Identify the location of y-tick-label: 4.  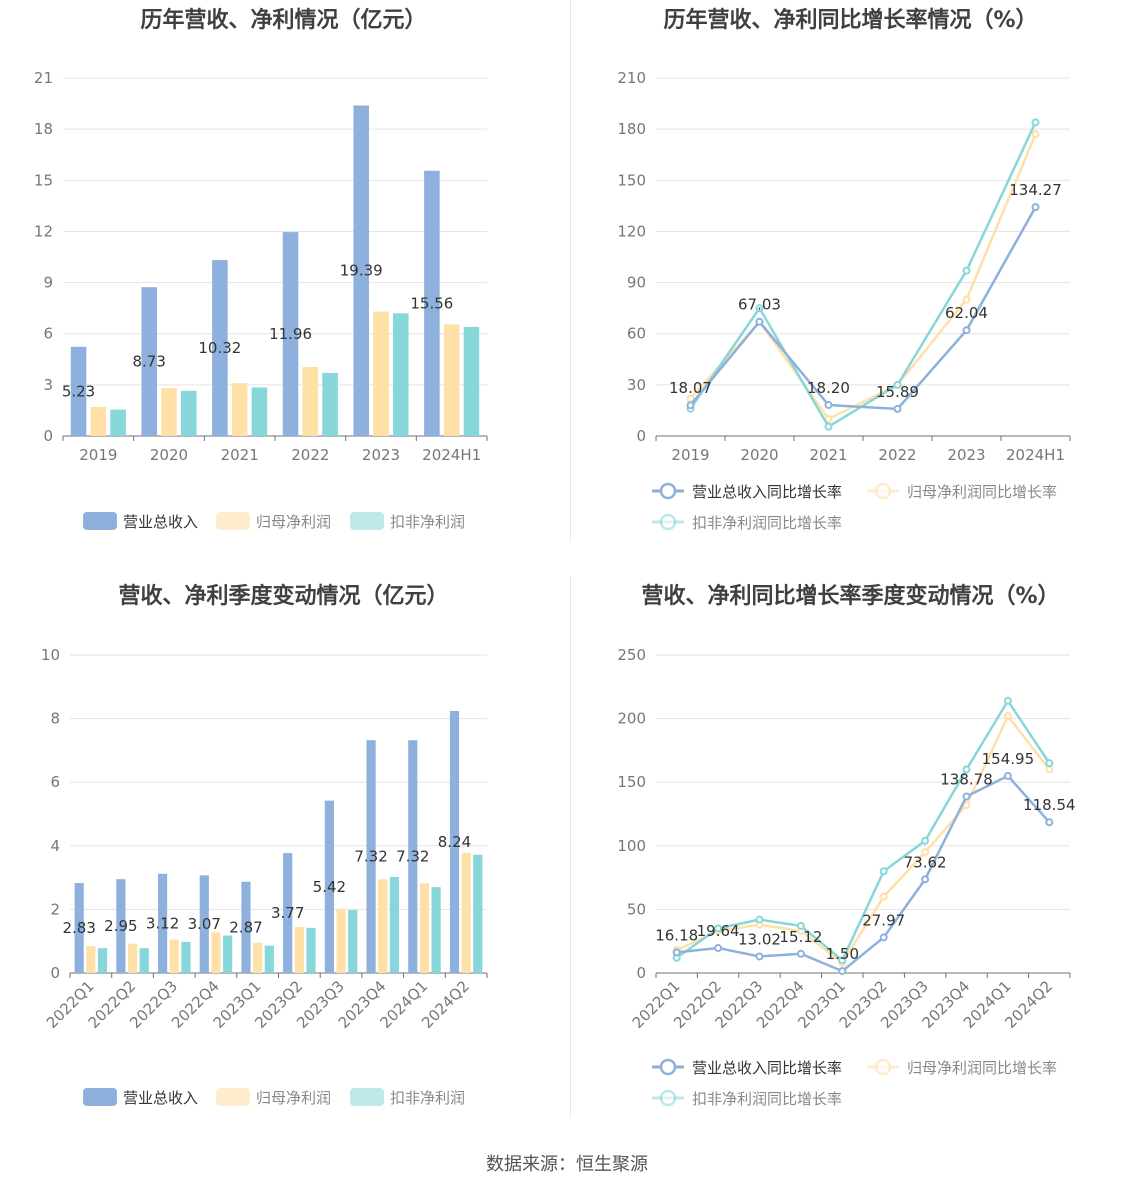
(55, 846).